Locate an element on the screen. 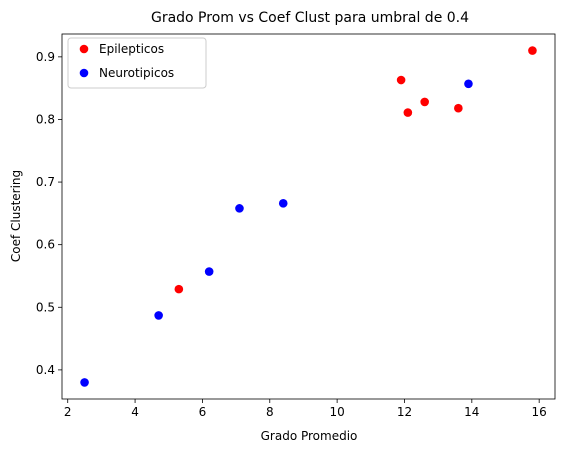 The height and width of the screenshot is (453, 567). y-tick-label: 0.8 is located at coordinates (45, 119).